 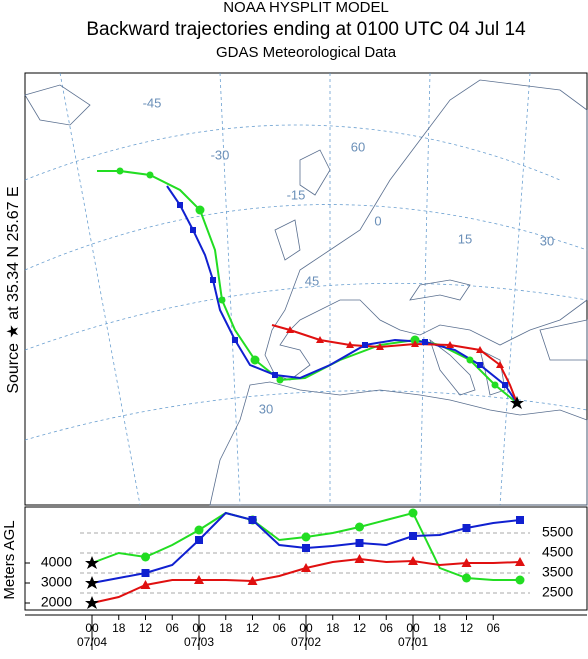 What do you see at coordinates (152, 102) in the screenshot?
I see `grid-label: -45` at bounding box center [152, 102].